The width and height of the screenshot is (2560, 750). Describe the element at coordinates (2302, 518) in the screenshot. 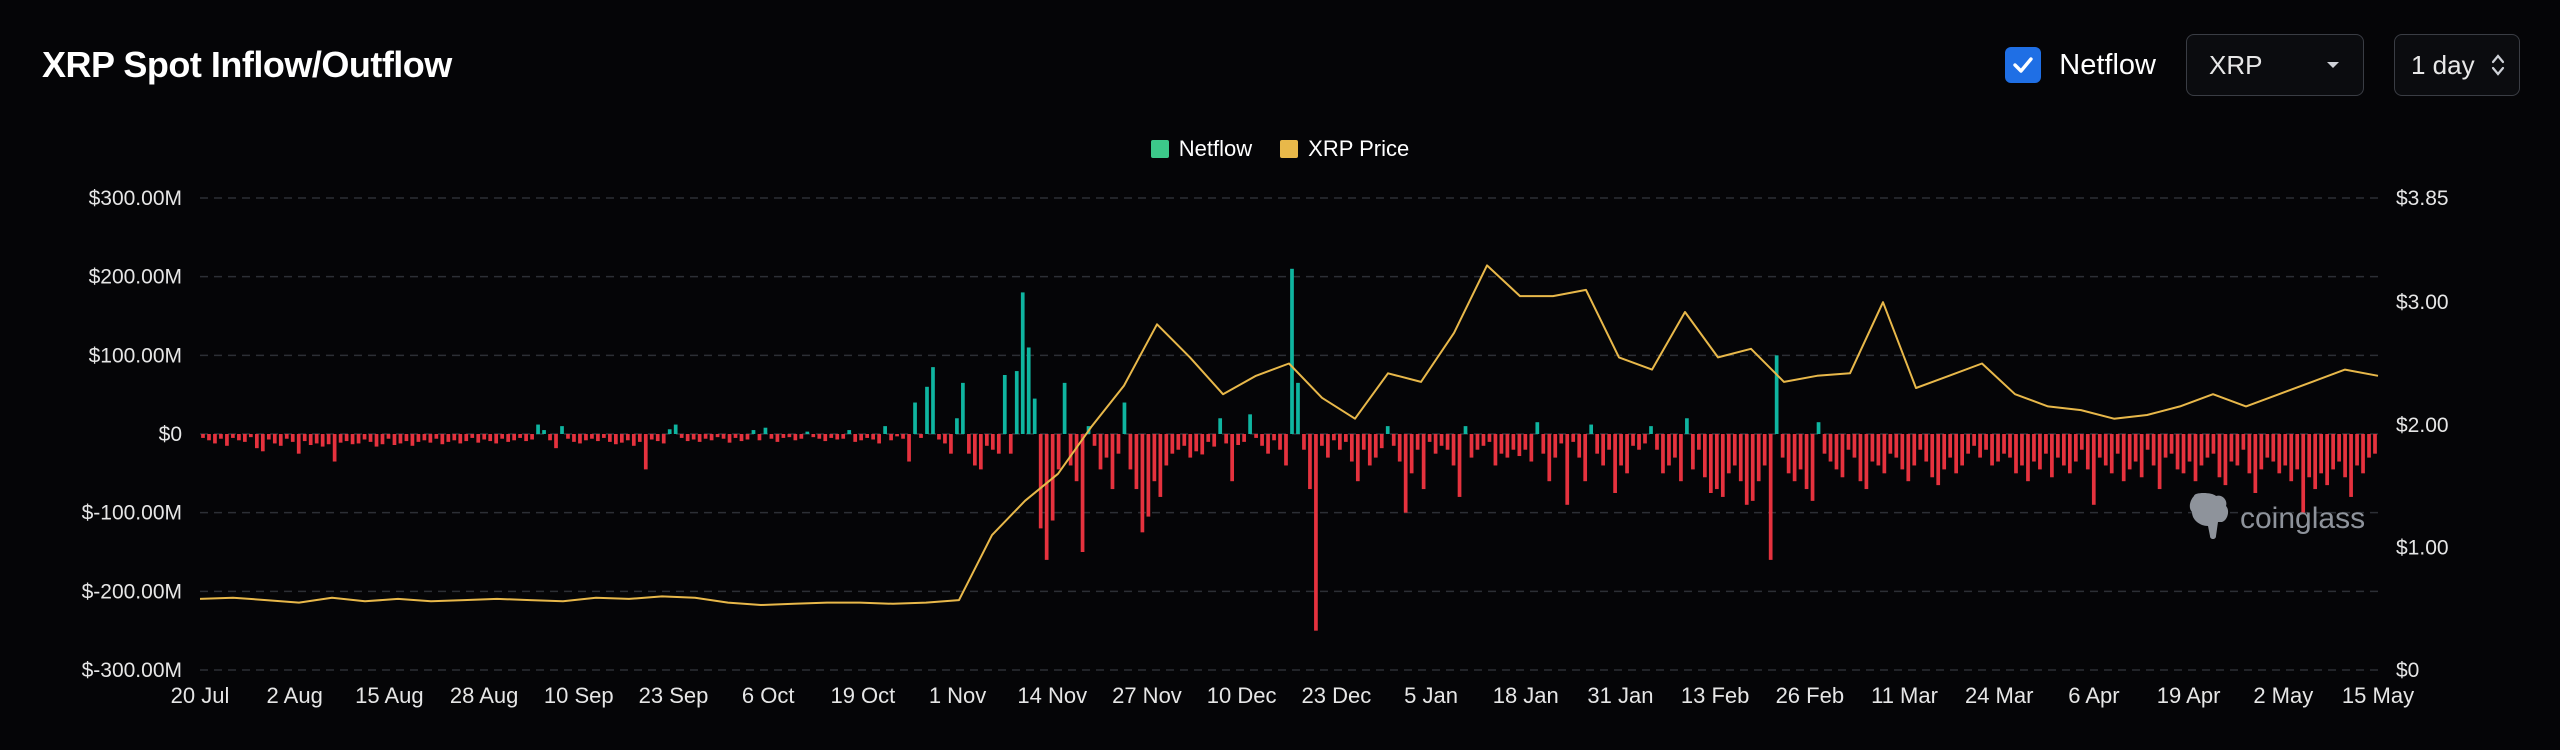

I see `watermark-text: coinglass` at that location.